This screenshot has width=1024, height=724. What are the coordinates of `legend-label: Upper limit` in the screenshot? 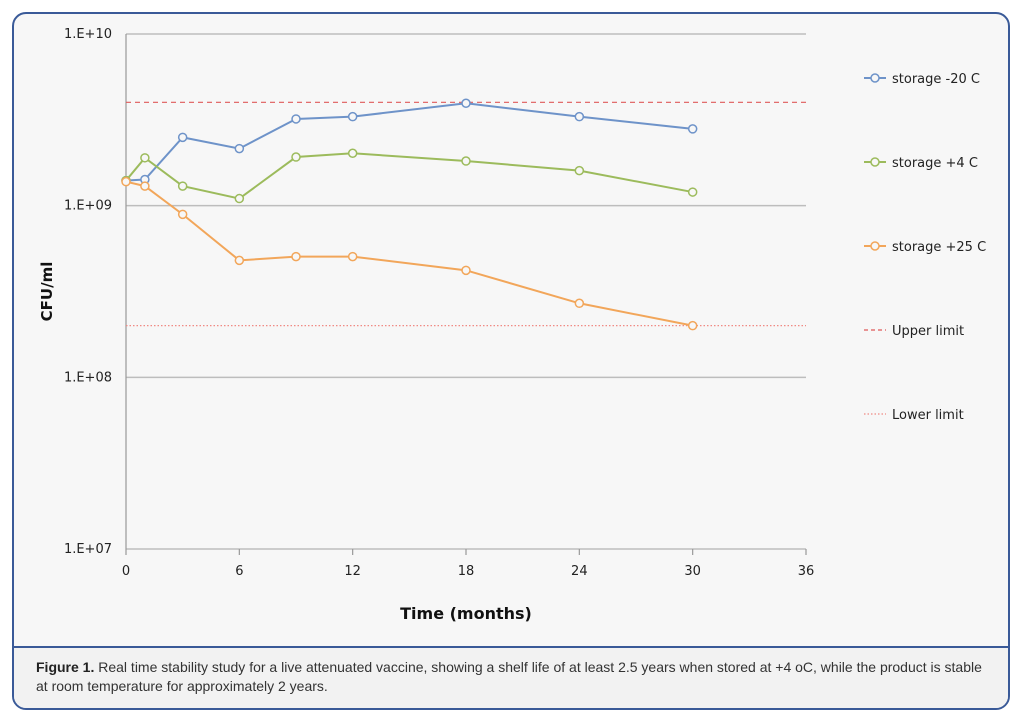 It's located at (928, 331).